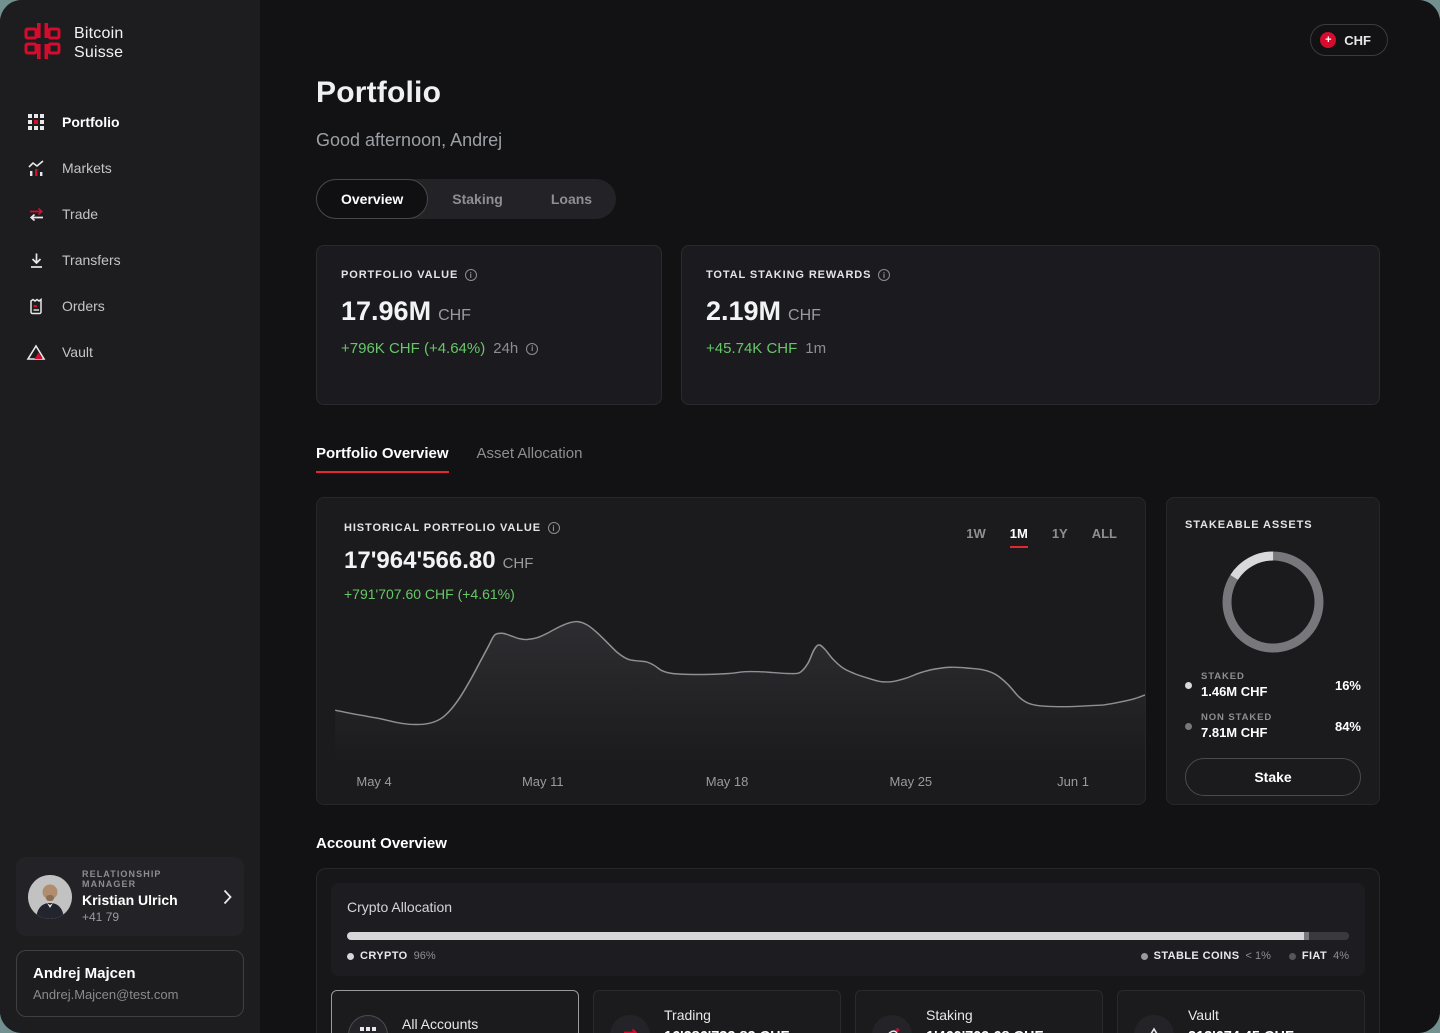 This screenshot has width=1440, height=1033. I want to click on main-tabs: Overview Staking Loans, so click(466, 199).